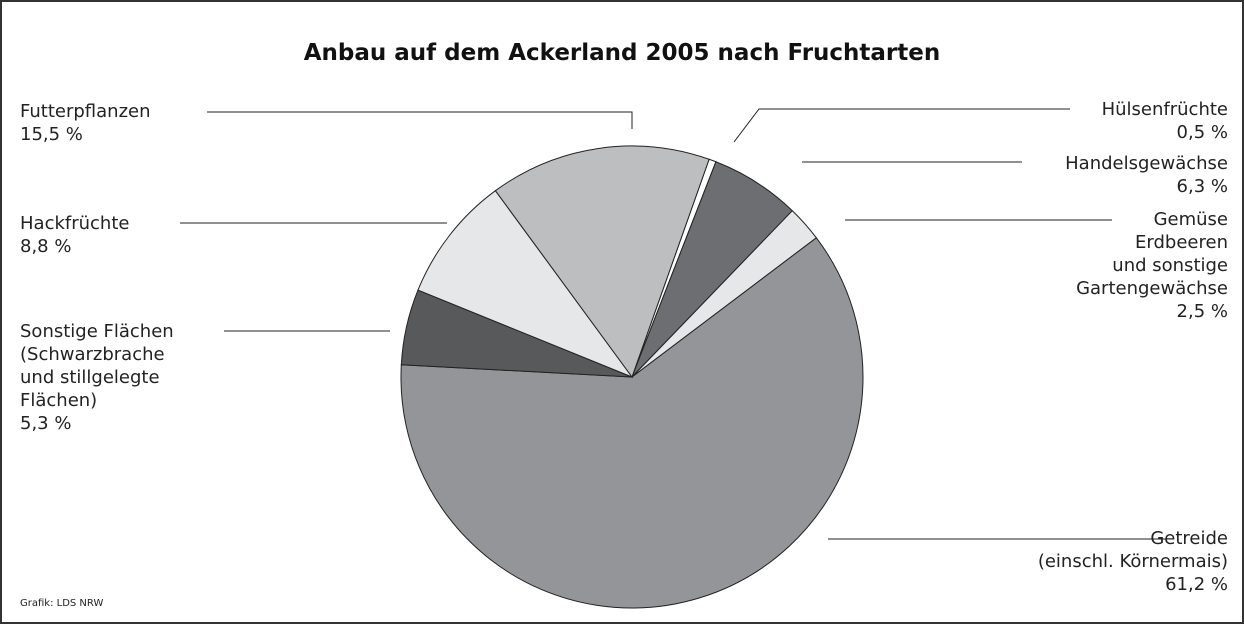 The width and height of the screenshot is (1244, 624). Describe the element at coordinates (74, 235) in the screenshot. I see `slice-label: Hackfrüchte 8,8 %` at that location.